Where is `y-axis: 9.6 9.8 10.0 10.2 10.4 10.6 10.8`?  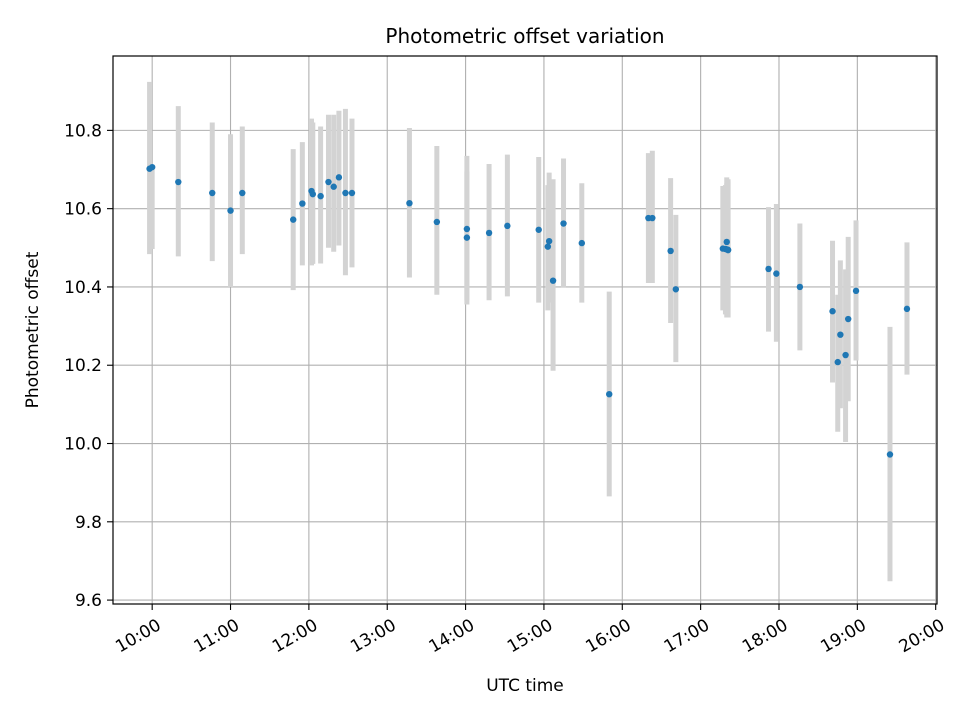 y-axis: 9.6 9.8 10.0 10.2 10.4 10.6 10.8 is located at coordinates (88, 366).